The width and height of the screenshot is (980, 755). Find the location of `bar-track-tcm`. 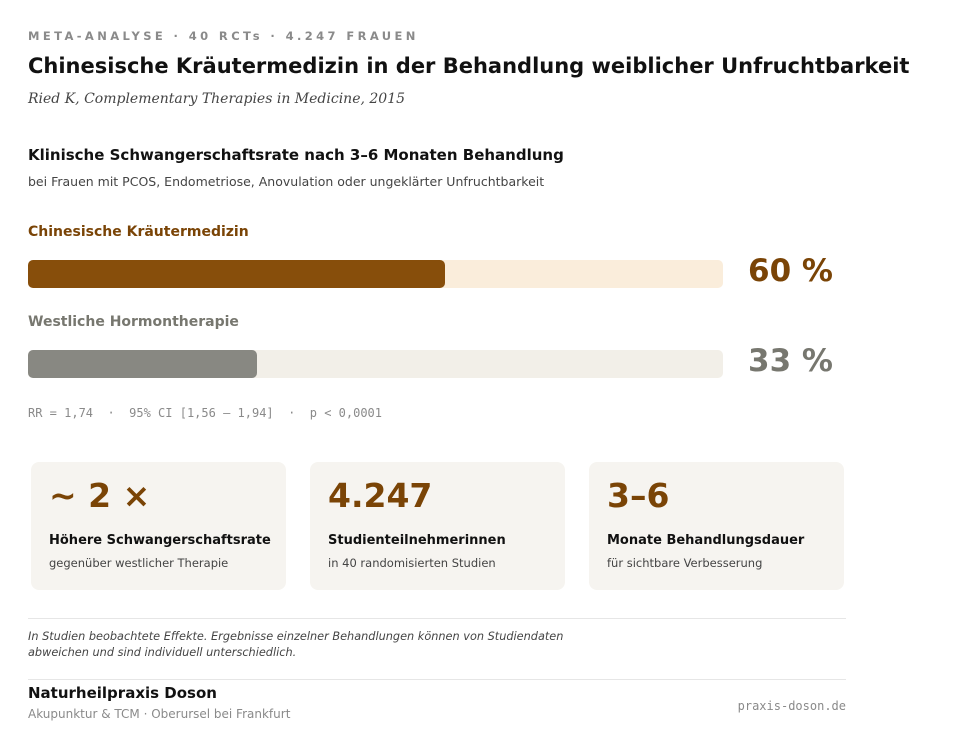

bar-track-tcm is located at coordinates (375, 274).